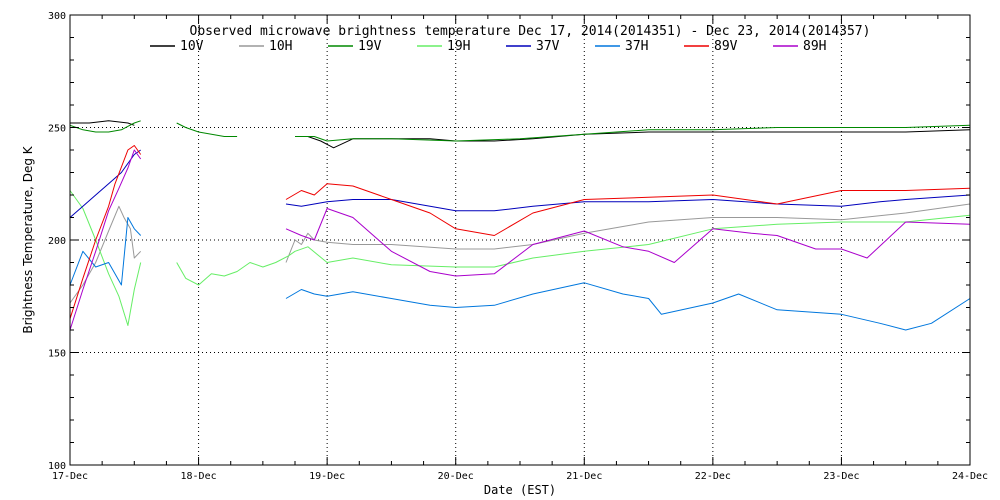 This screenshot has width=1000, height=500. Describe the element at coordinates (456, 476) in the screenshot. I see `x-tick-label: 20-Dec` at that location.